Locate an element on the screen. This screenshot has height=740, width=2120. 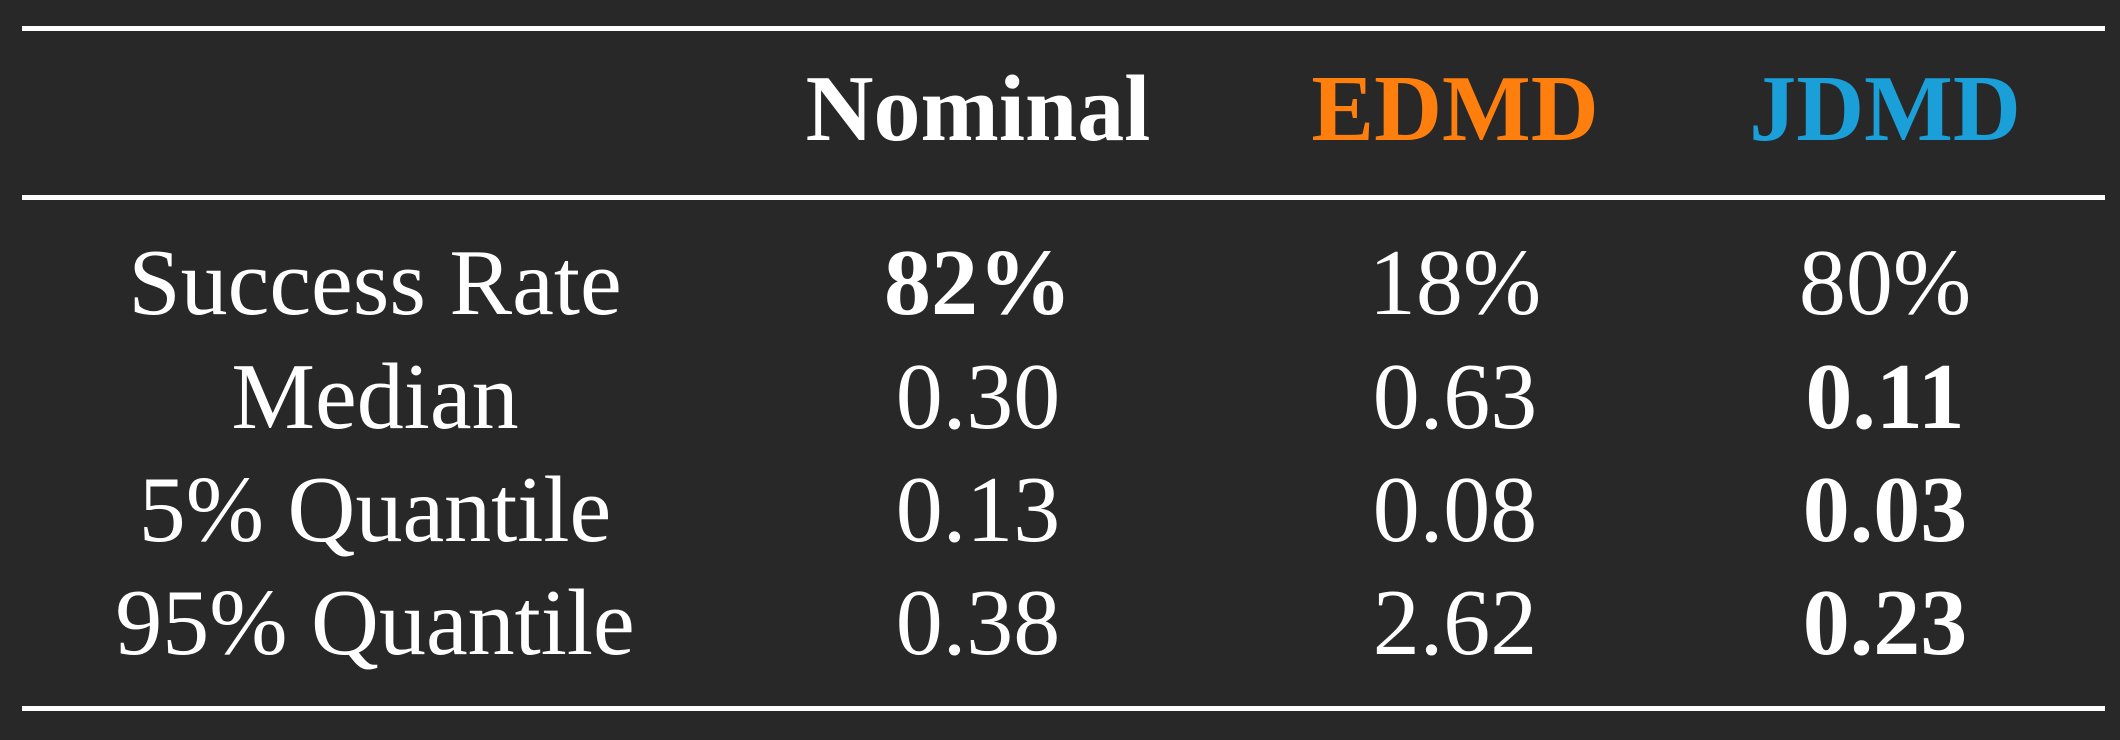
cell-success-rate-edmd: 18% is located at coordinates (1455, 283).